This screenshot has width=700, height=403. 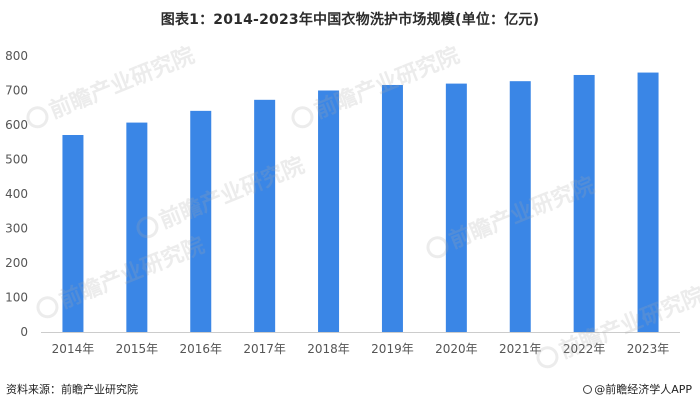 What do you see at coordinates (648, 349) in the screenshot?
I see `x-tick-label: 2023年` at bounding box center [648, 349].